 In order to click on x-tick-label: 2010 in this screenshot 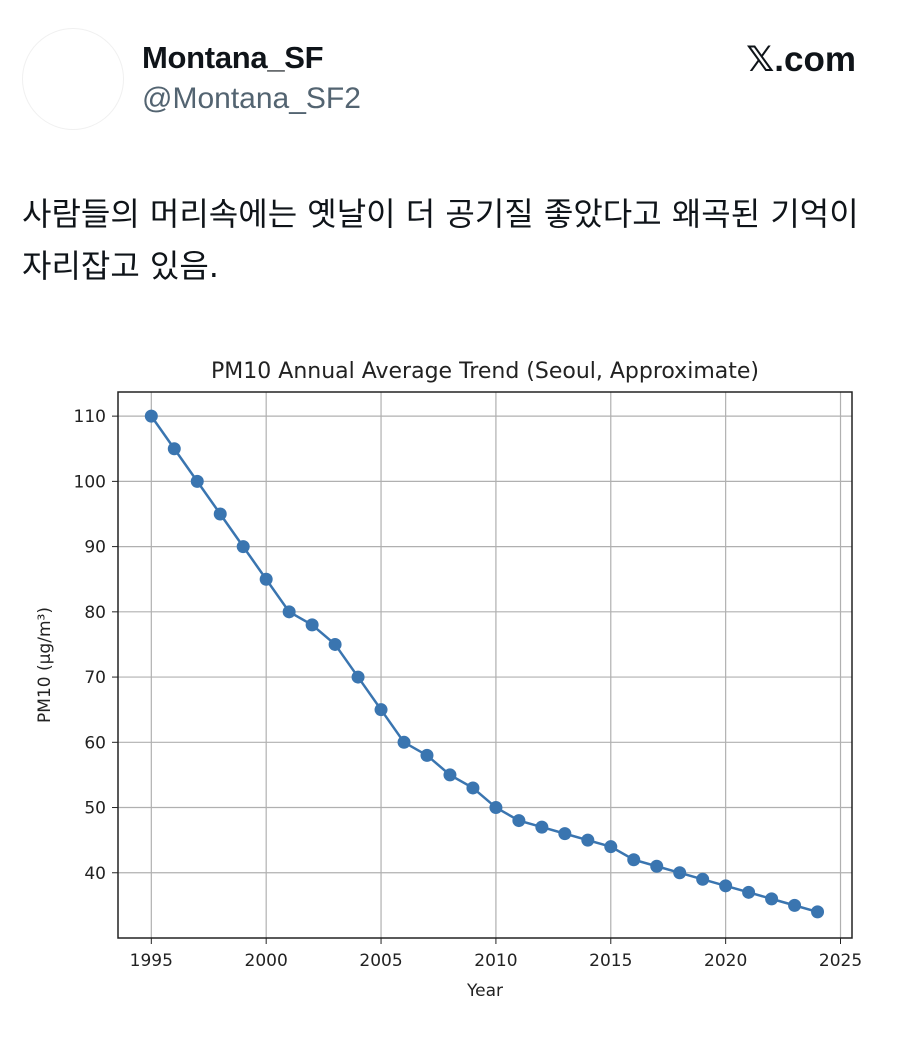, I will do `click(495, 961)`.